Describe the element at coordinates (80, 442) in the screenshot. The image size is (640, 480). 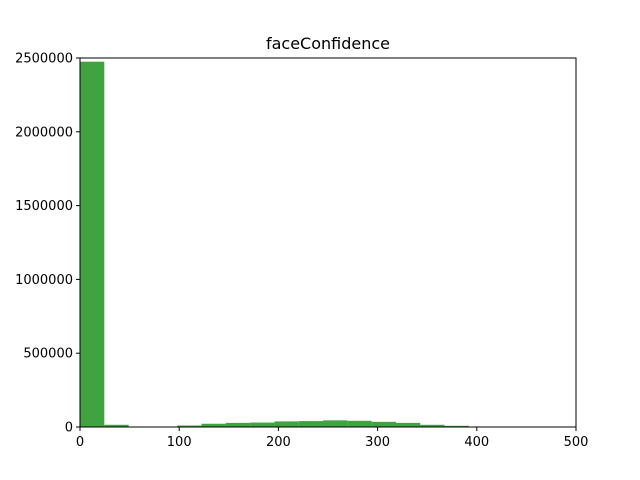
I see `x-tick-label: 0` at that location.